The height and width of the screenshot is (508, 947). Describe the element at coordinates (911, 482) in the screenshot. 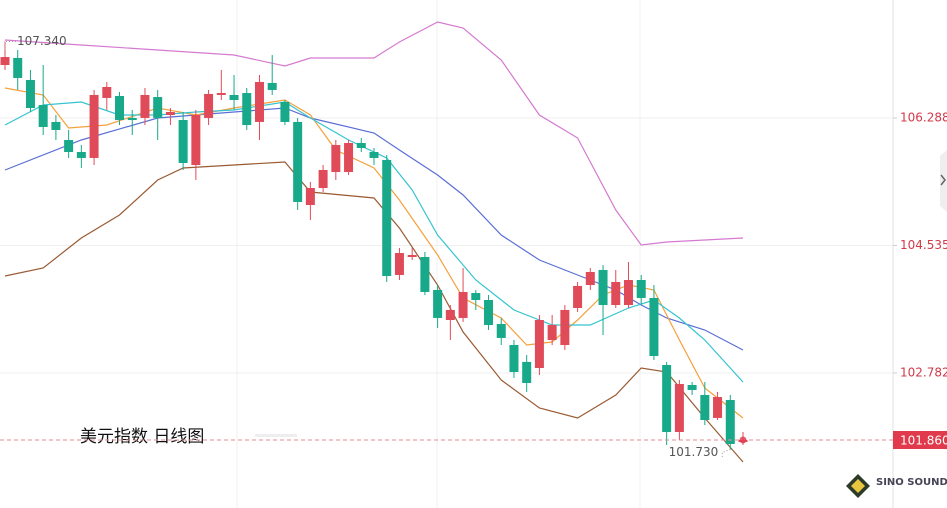

I see `watermark: SINO SOUND` at that location.